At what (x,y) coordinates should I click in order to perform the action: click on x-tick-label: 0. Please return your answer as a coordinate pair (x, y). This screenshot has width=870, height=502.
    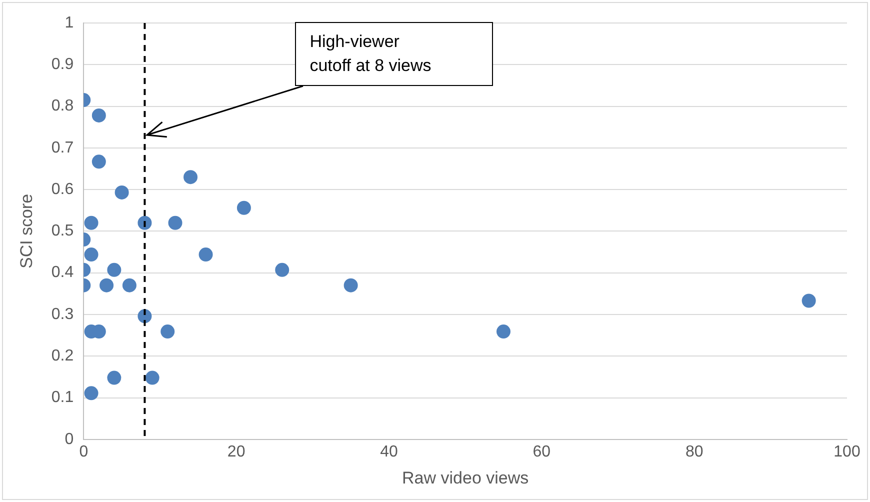
    Looking at the image, I should click on (83, 451).